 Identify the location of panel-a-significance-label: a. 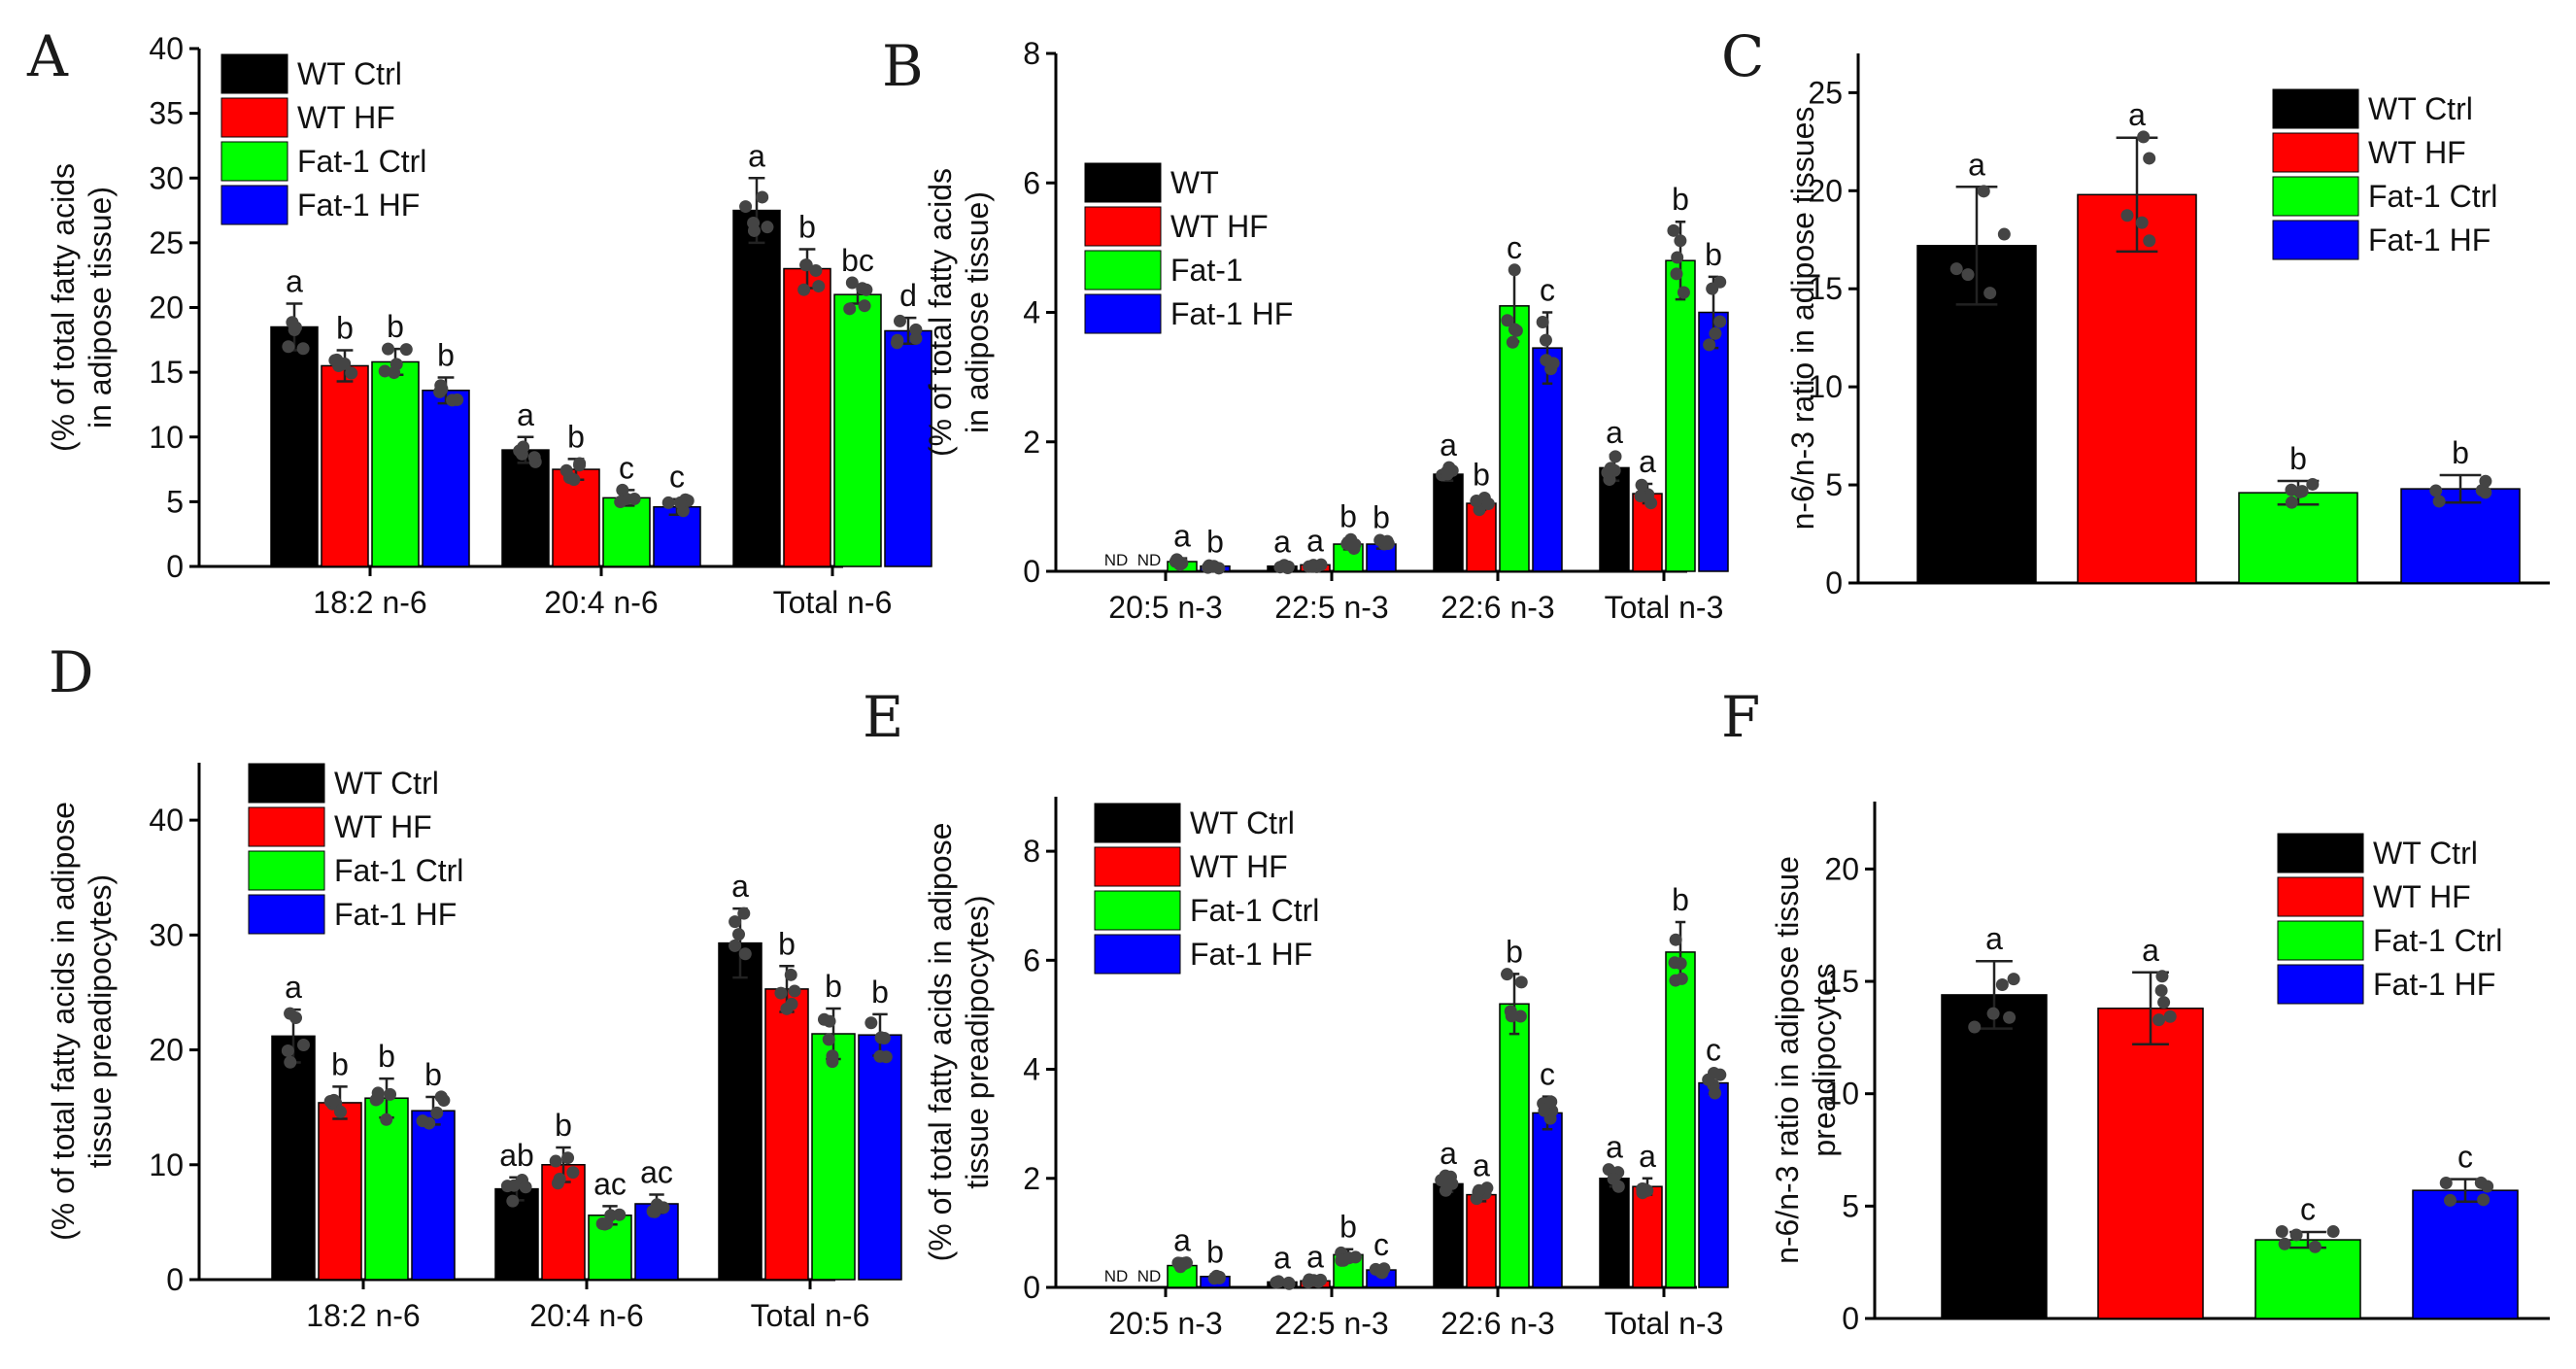
(294, 281).